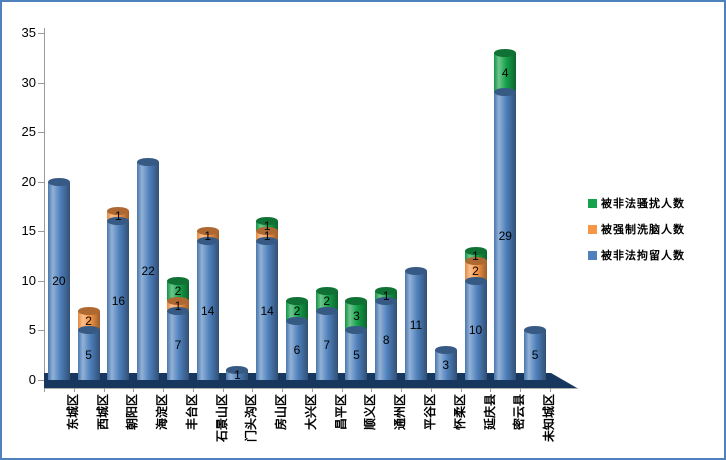 The height and width of the screenshot is (460, 726). I want to click on y-axis-tick-label: 10, so click(28, 280).